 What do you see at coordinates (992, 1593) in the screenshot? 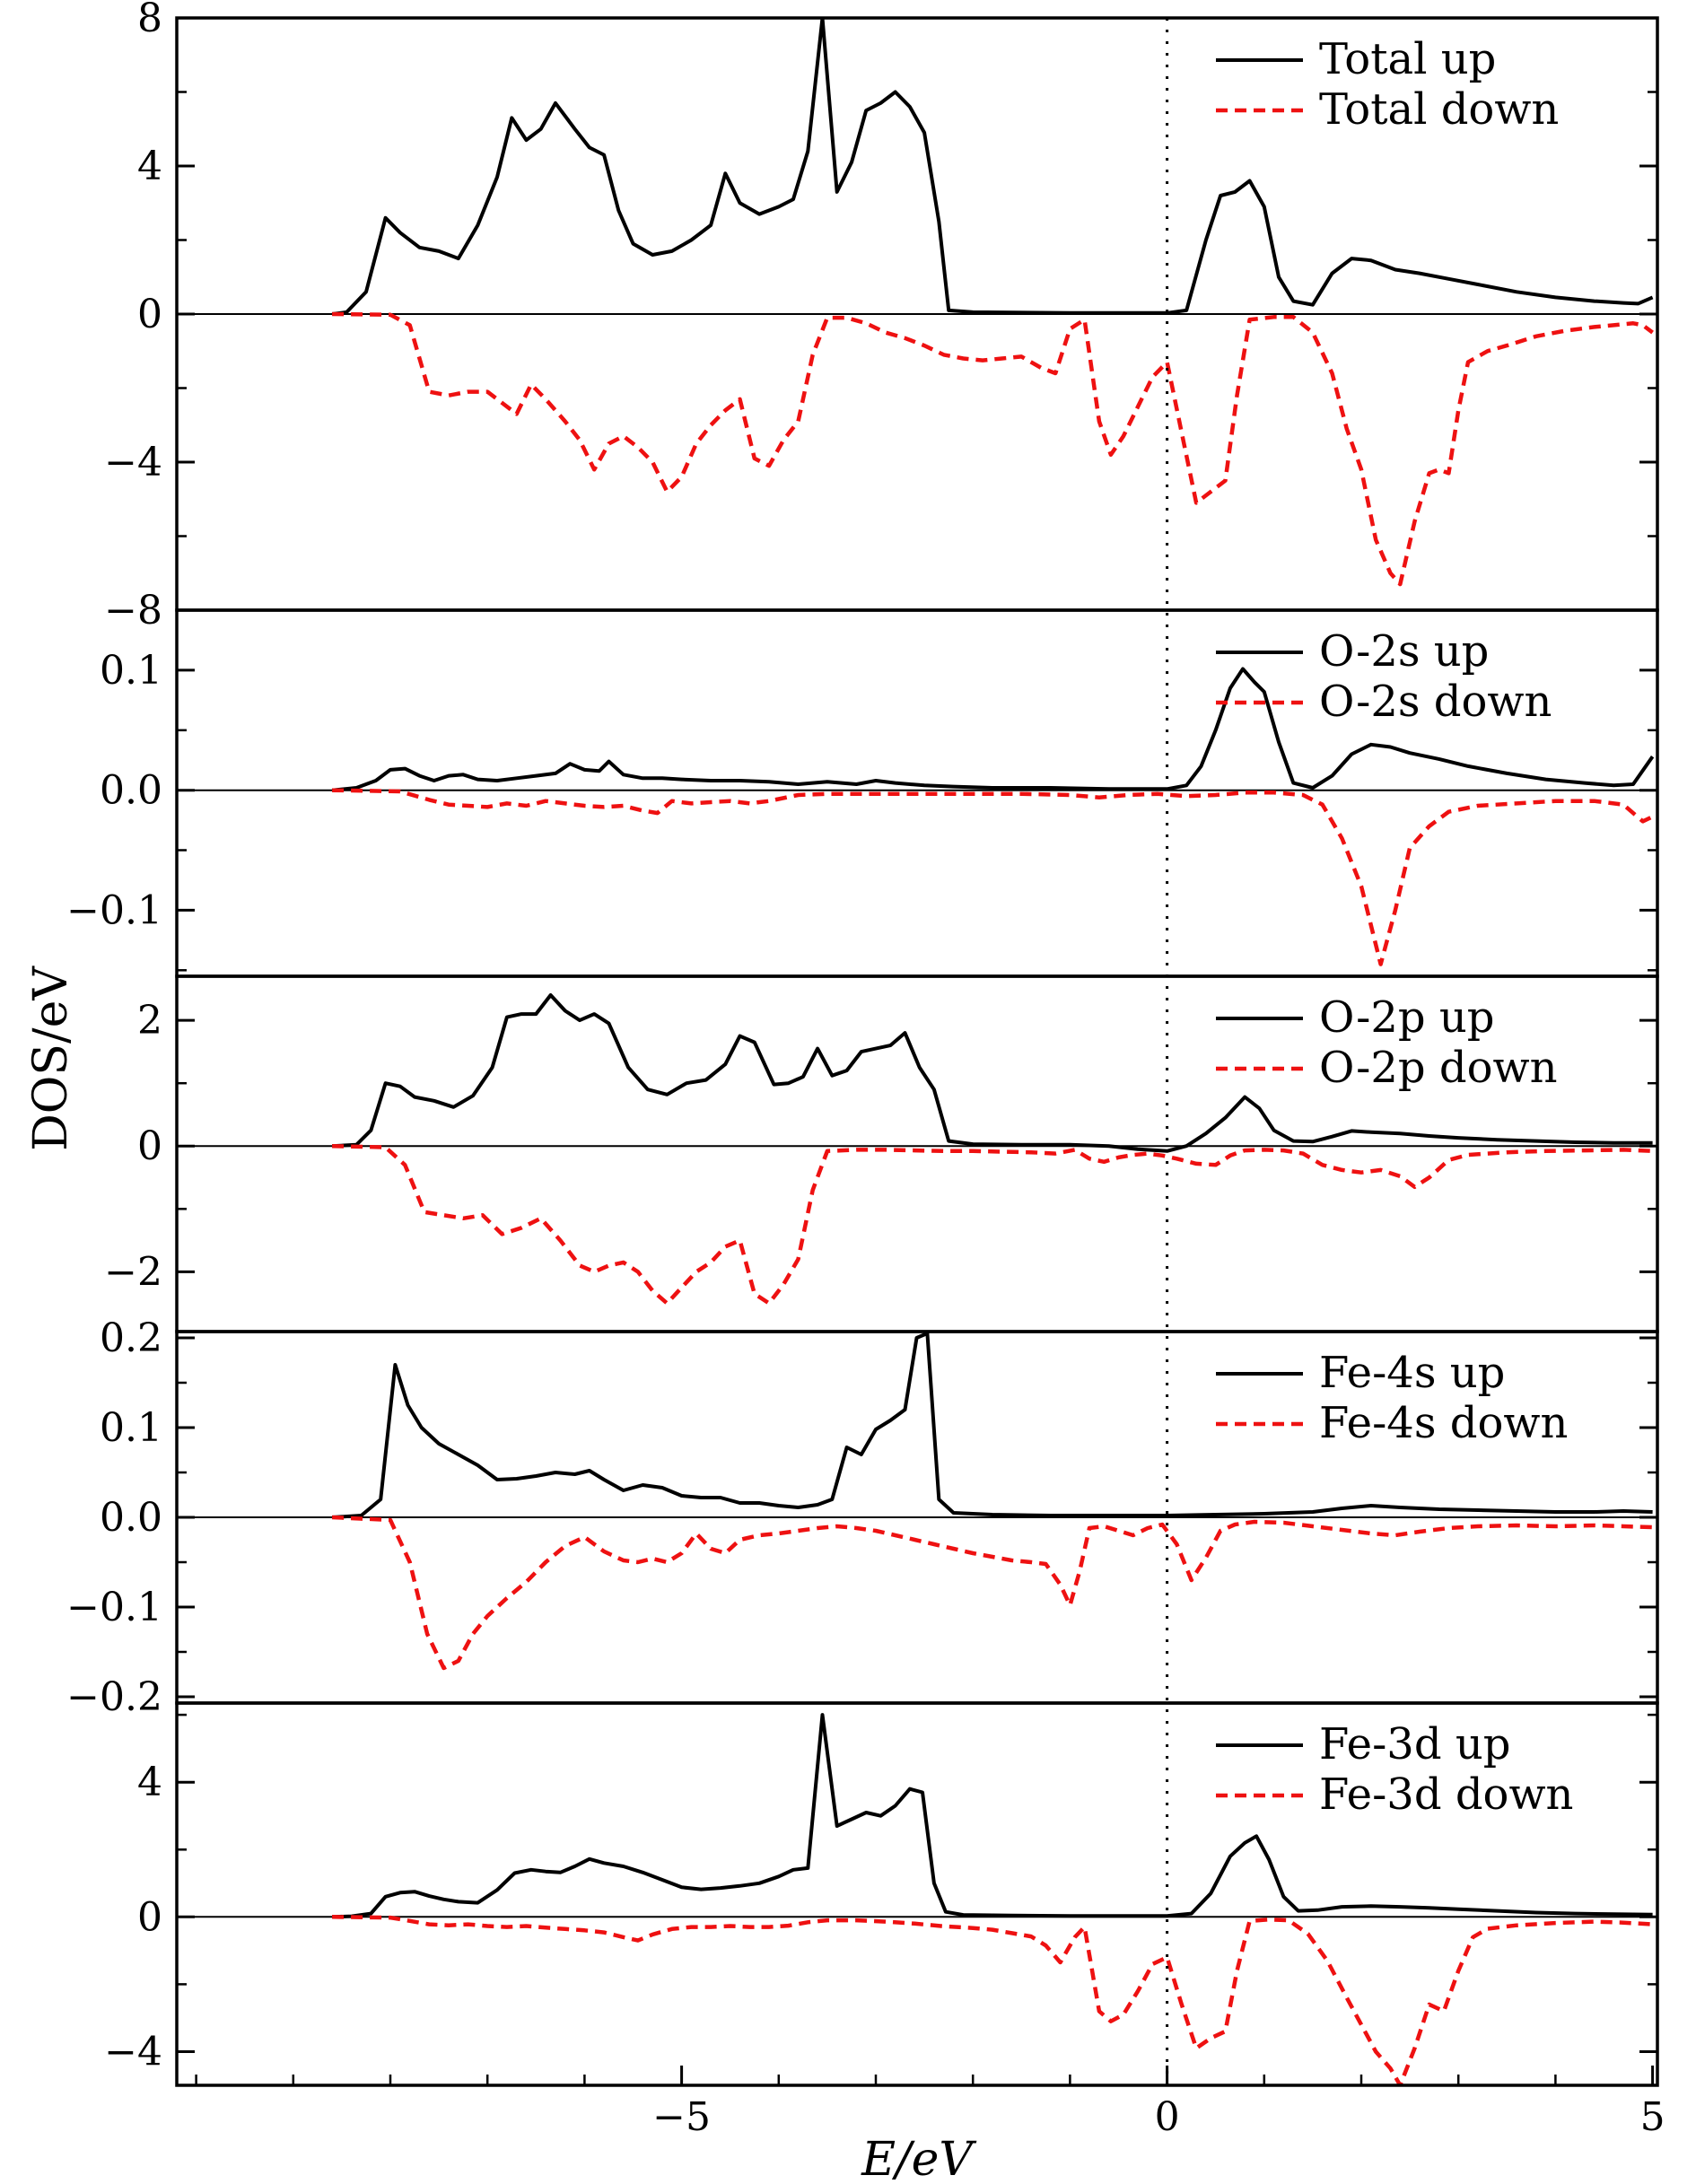
I see `fe-4s-down-curve` at bounding box center [992, 1593].